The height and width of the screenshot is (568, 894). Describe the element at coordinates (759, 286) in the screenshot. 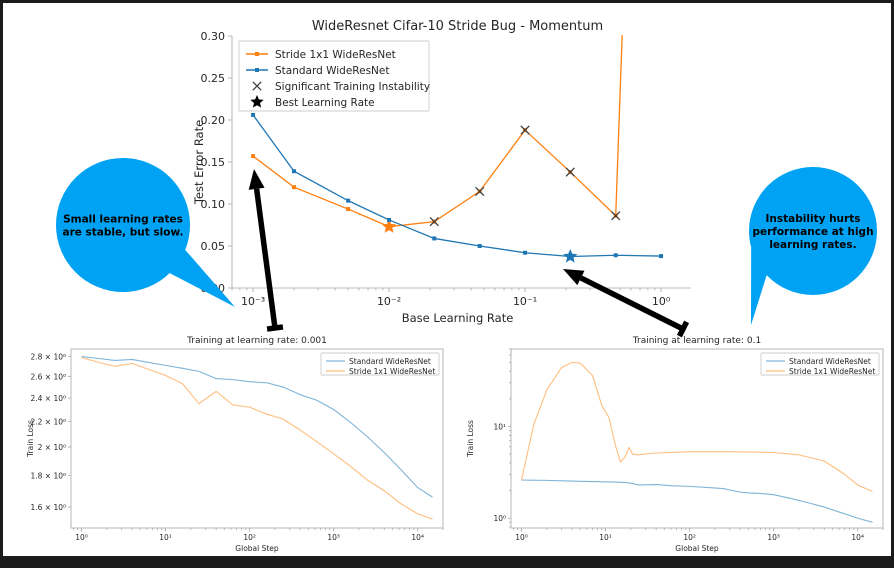

I see `speech-bubble-right-tail` at that location.